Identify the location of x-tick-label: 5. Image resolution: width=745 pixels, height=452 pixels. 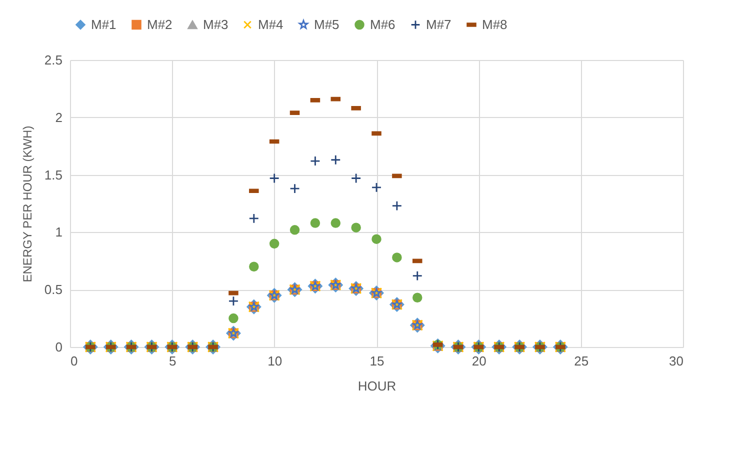
(172, 361).